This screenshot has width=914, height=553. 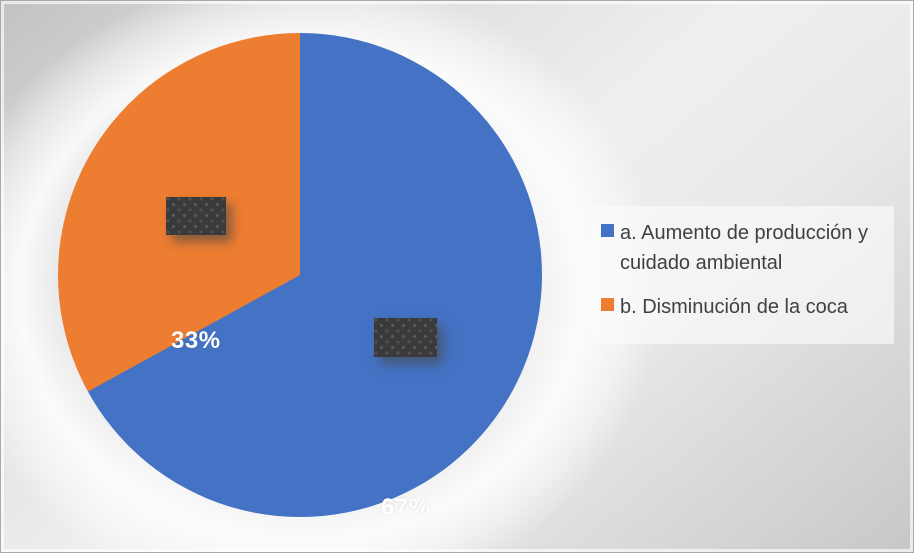 What do you see at coordinates (607, 230) in the screenshot?
I see `legend-swatch-blue-icon` at bounding box center [607, 230].